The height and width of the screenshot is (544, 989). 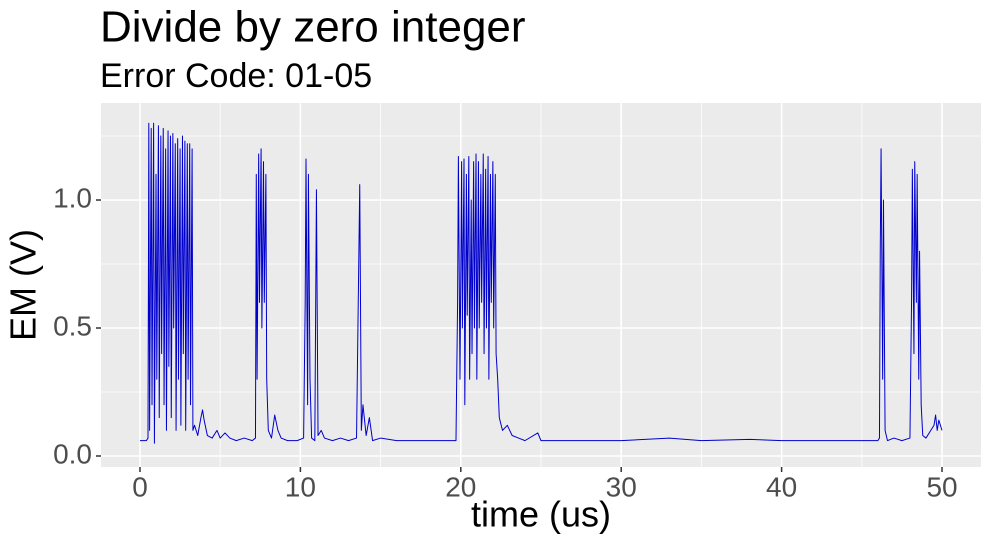 I want to click on x-axis-title: time (us), so click(x=541, y=514).